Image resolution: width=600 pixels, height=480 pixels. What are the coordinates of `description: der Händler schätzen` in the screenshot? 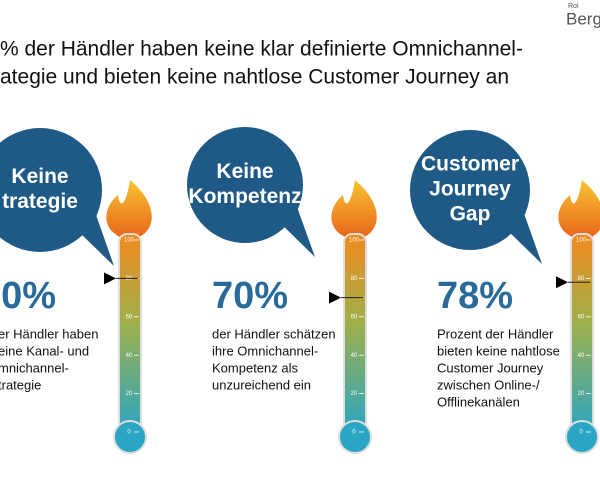 It's located at (274, 333).